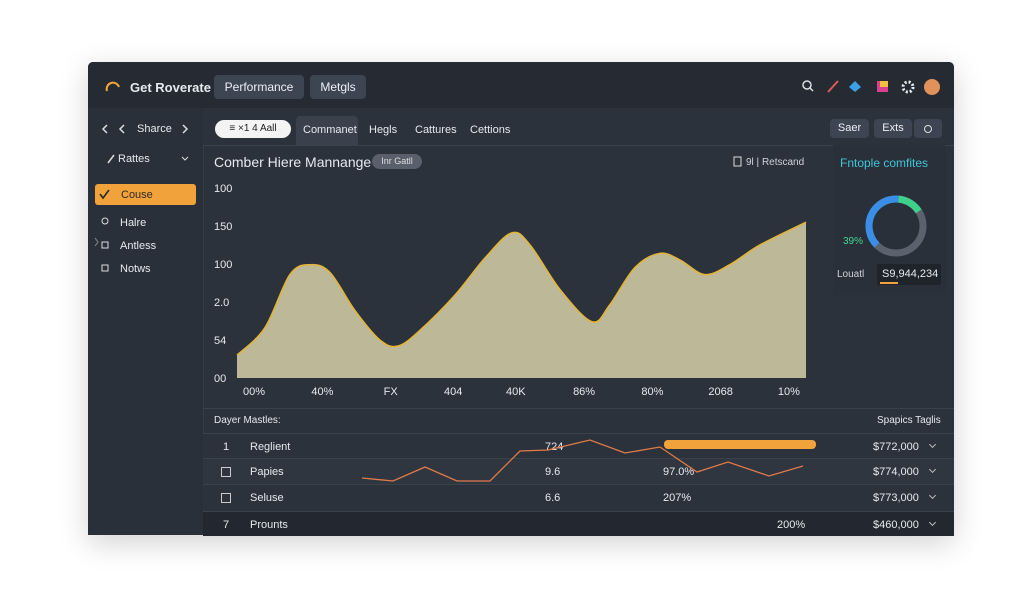  What do you see at coordinates (553, 498) in the screenshot?
I see `row-count: 6.6` at bounding box center [553, 498].